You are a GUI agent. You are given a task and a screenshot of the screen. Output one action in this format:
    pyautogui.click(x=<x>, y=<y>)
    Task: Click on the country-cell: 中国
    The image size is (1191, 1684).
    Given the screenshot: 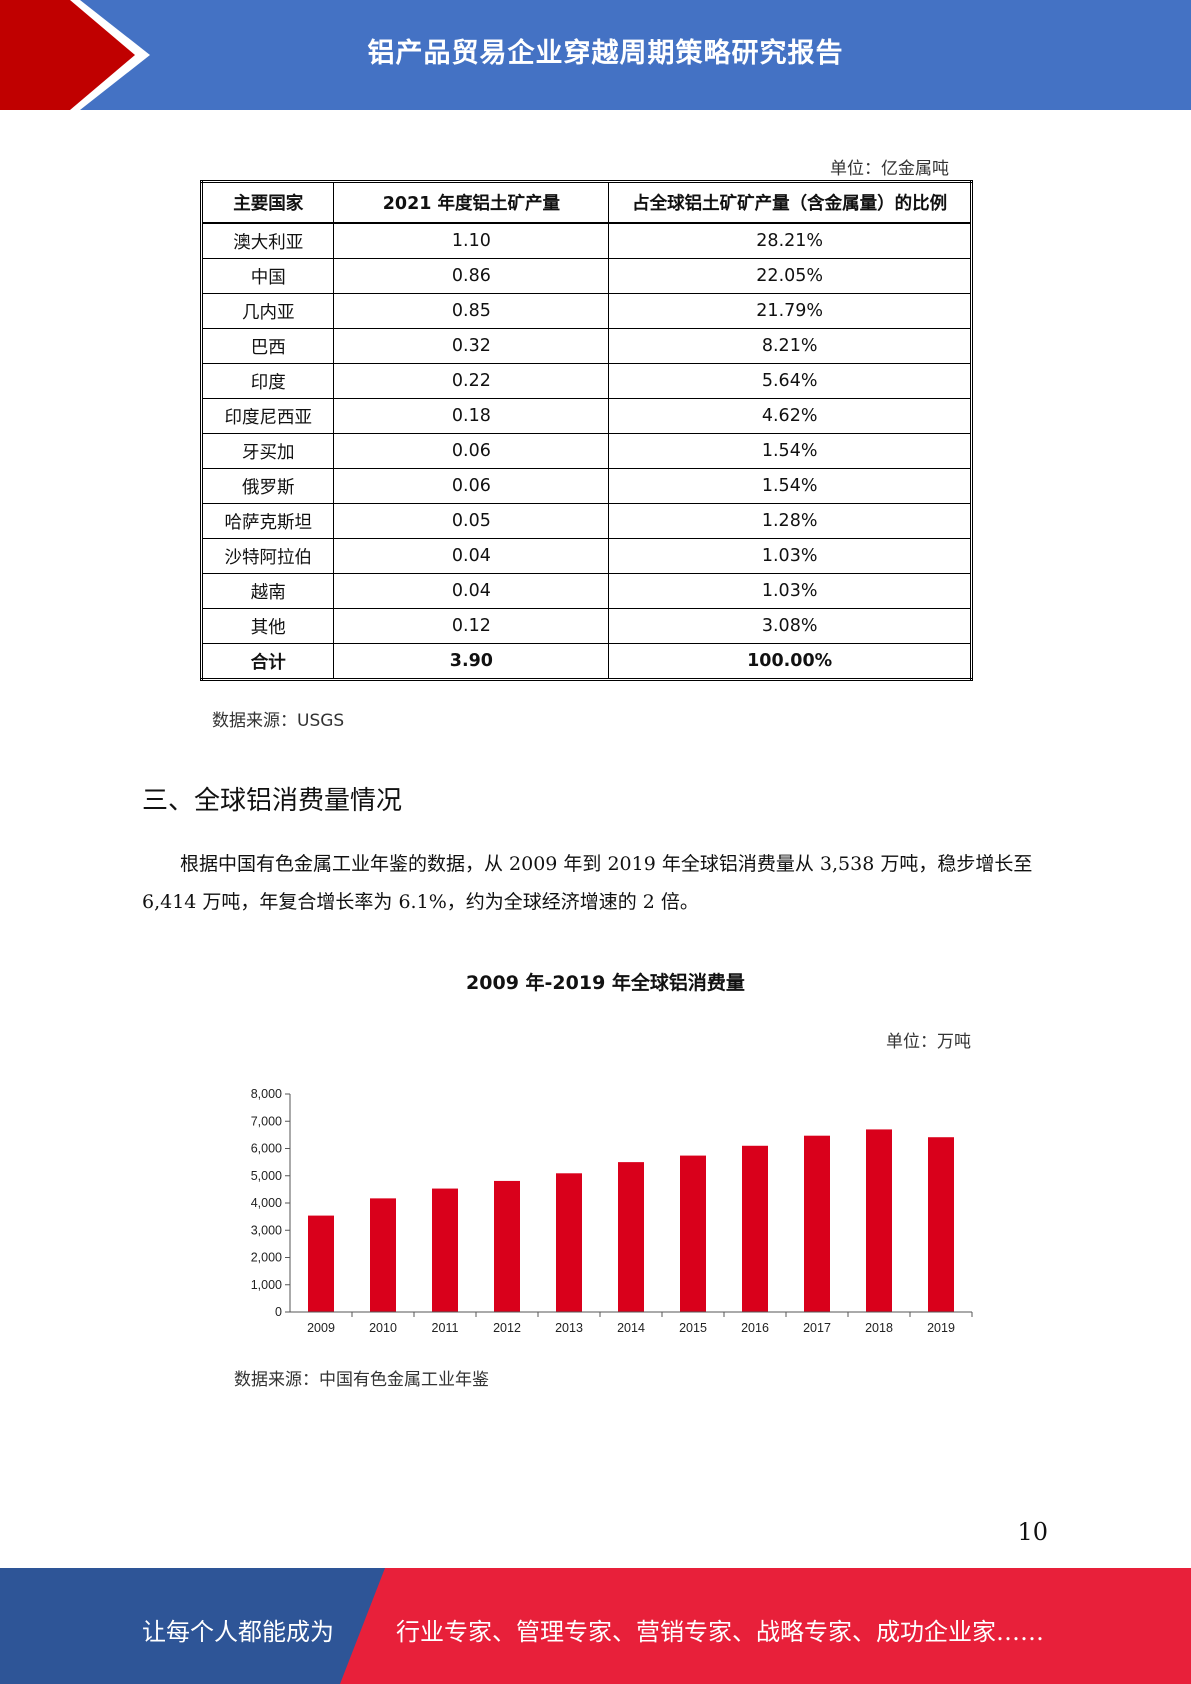 What is the action you would take?
    pyautogui.click(x=267, y=276)
    